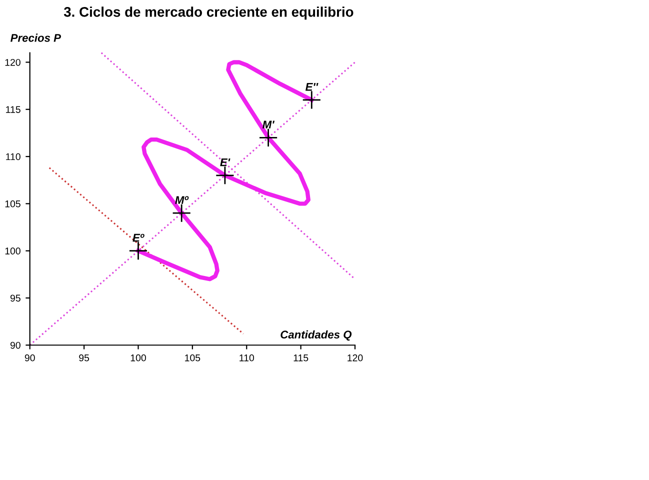 The width and height of the screenshot is (649, 480). What do you see at coordinates (12, 204) in the screenshot?
I see `y-tick-label: 105` at bounding box center [12, 204].